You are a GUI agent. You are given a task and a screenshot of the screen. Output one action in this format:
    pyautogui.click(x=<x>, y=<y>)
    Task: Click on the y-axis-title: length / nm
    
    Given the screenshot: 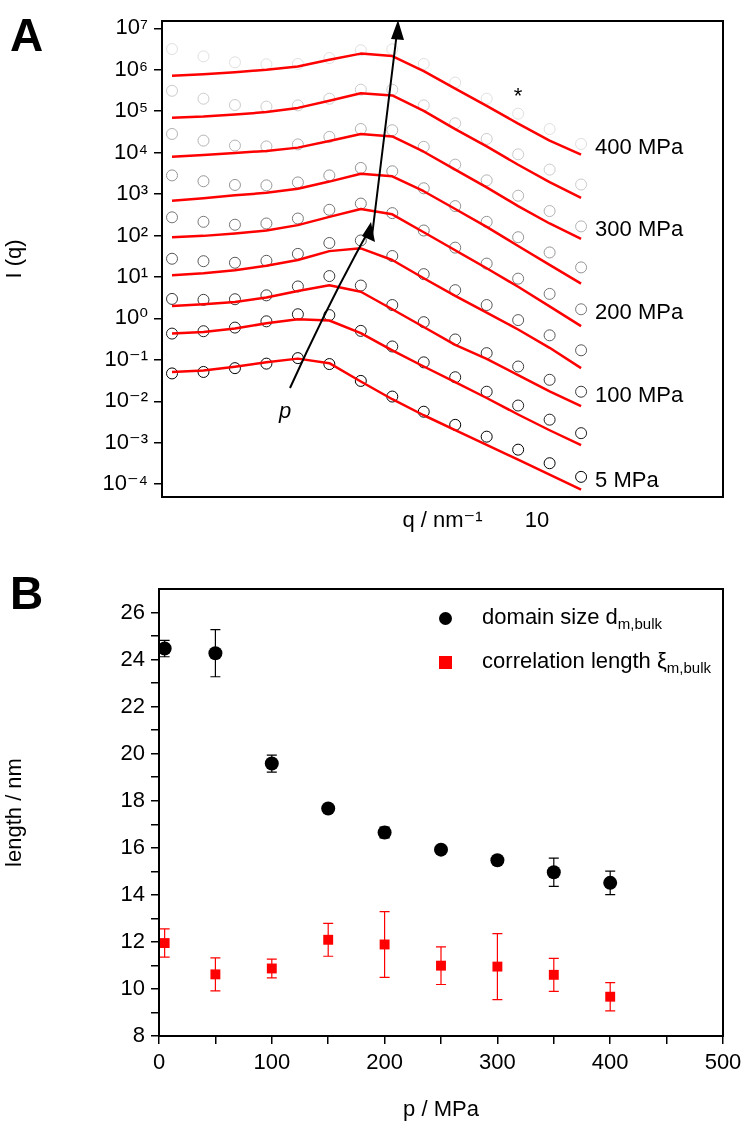 What is the action you would take?
    pyautogui.click(x=14, y=812)
    